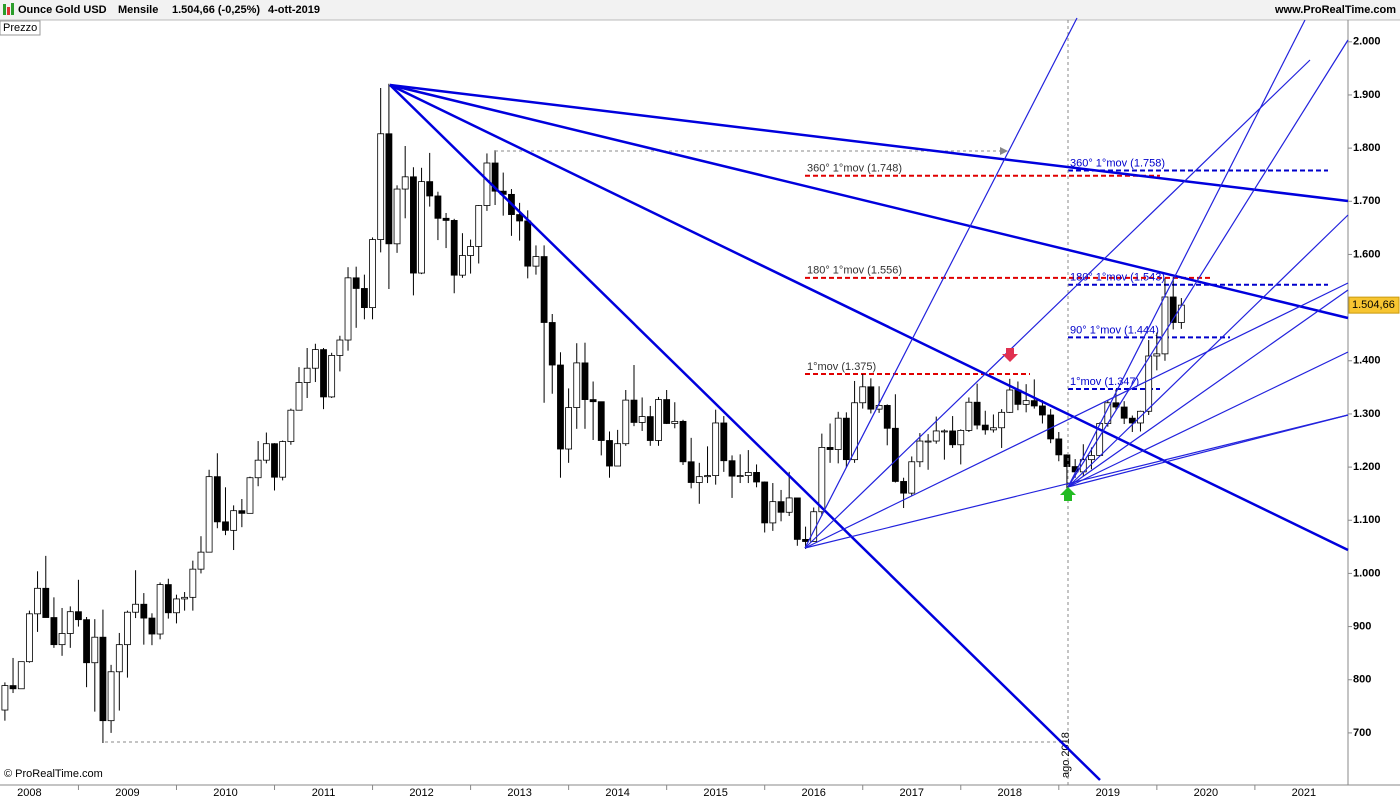  What do you see at coordinates (1362, 626) in the screenshot?
I see `y-tick-label: 900` at bounding box center [1362, 626].